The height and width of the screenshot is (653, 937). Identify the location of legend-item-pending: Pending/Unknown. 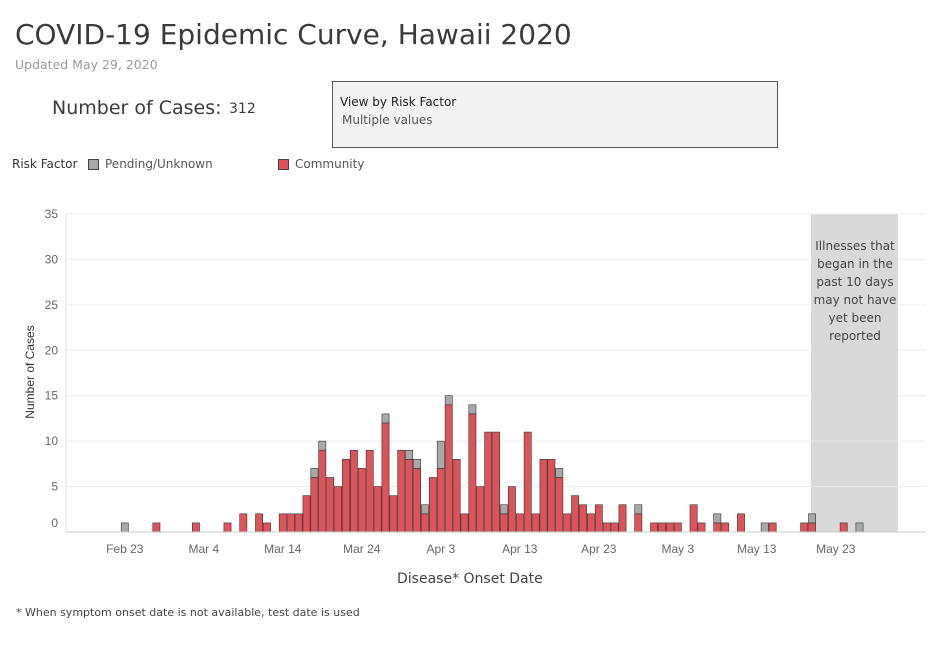
(150, 164).